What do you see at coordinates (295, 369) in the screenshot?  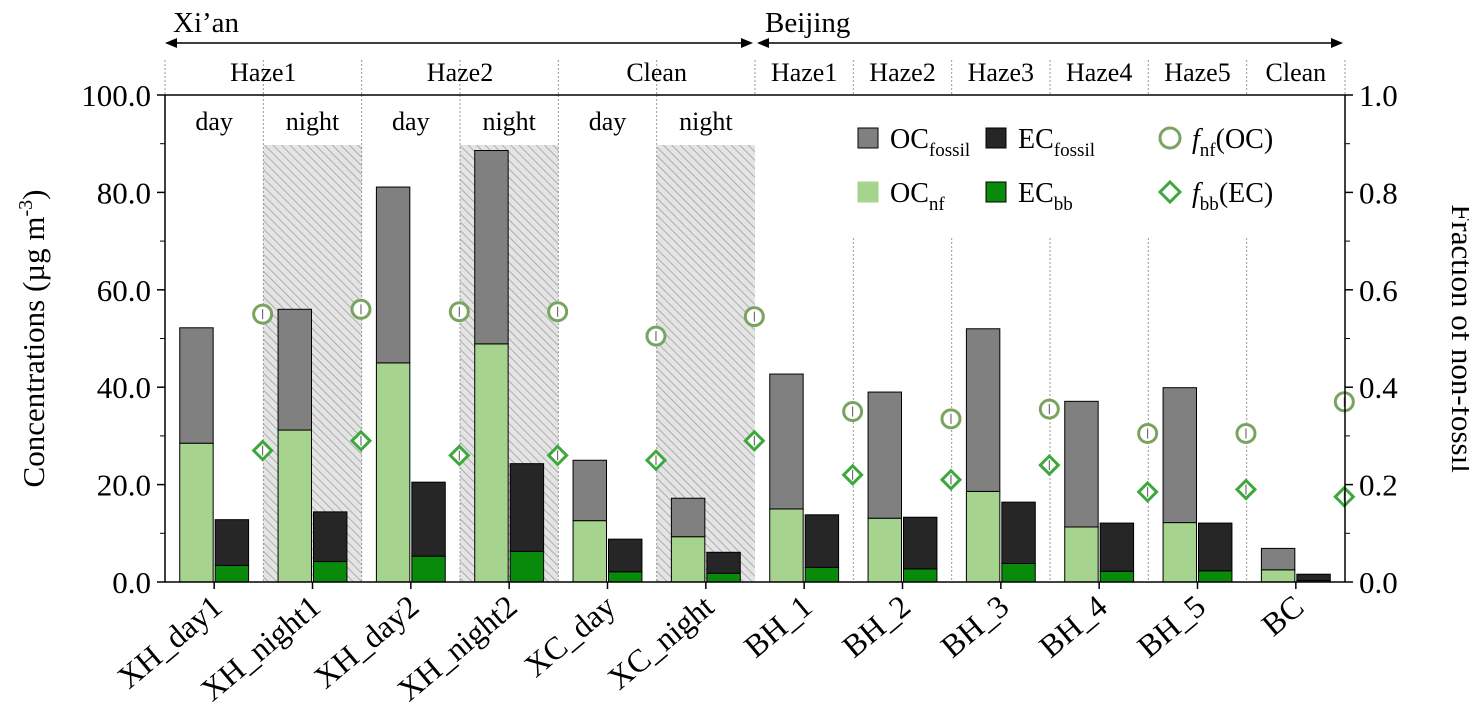 I see `bar-OC_fossil-XH_night1` at bounding box center [295, 369].